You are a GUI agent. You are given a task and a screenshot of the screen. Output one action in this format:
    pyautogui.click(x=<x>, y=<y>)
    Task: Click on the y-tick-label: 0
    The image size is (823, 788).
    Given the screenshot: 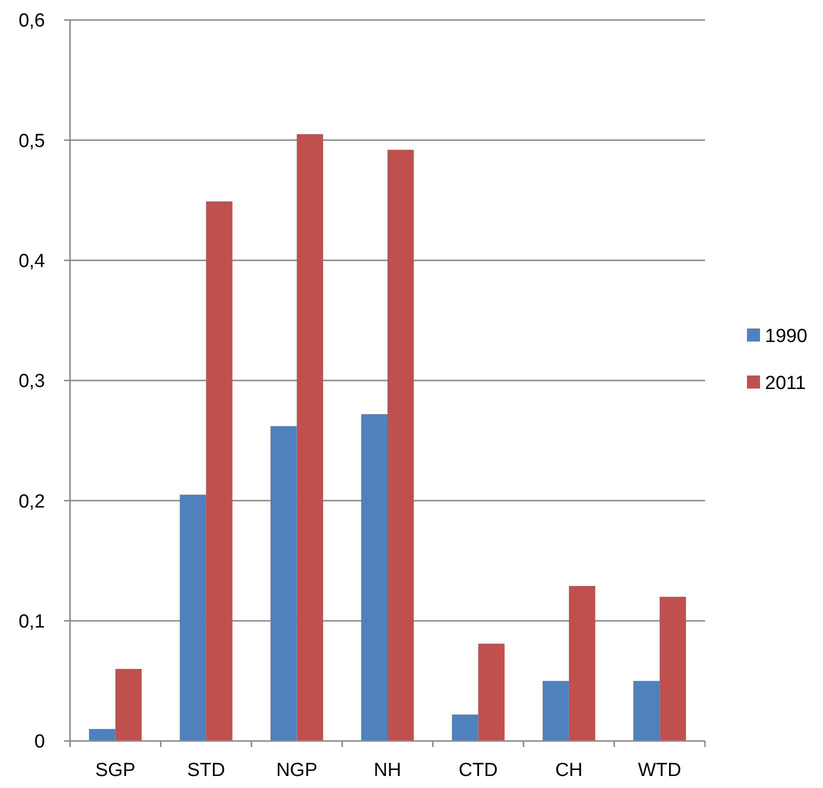 What is the action you would take?
    pyautogui.click(x=39, y=742)
    